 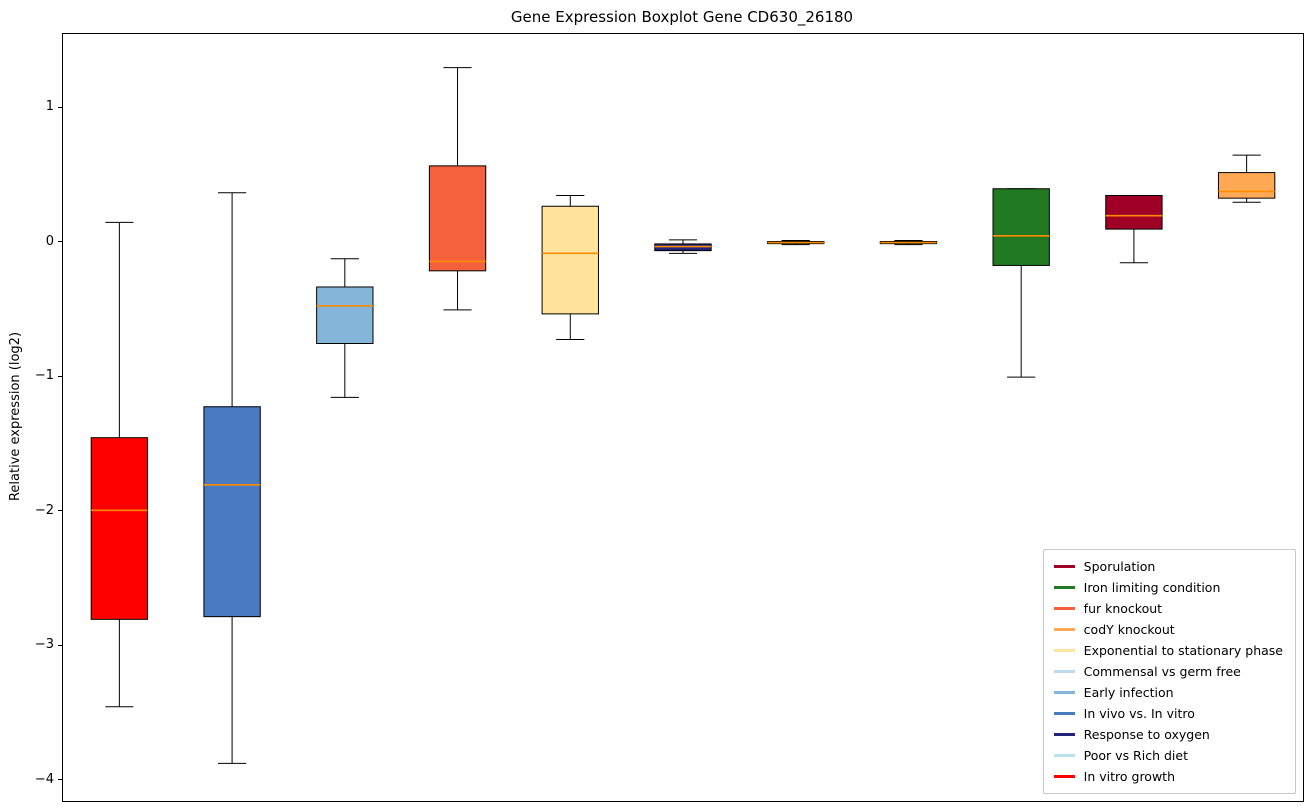 I want to click on legend-item: Response to oxygen, so click(x=1168, y=734).